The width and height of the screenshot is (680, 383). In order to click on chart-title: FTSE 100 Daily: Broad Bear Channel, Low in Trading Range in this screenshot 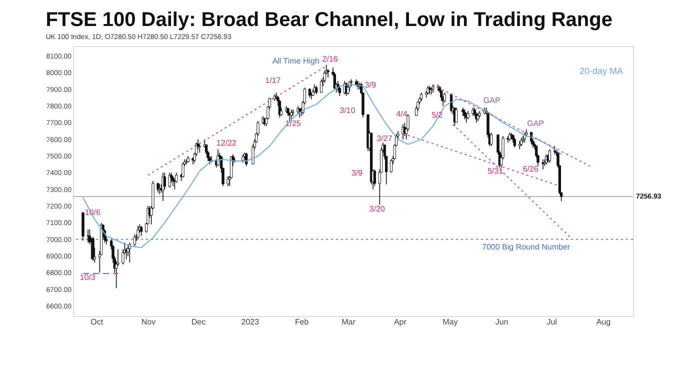, I will do `click(329, 20)`.